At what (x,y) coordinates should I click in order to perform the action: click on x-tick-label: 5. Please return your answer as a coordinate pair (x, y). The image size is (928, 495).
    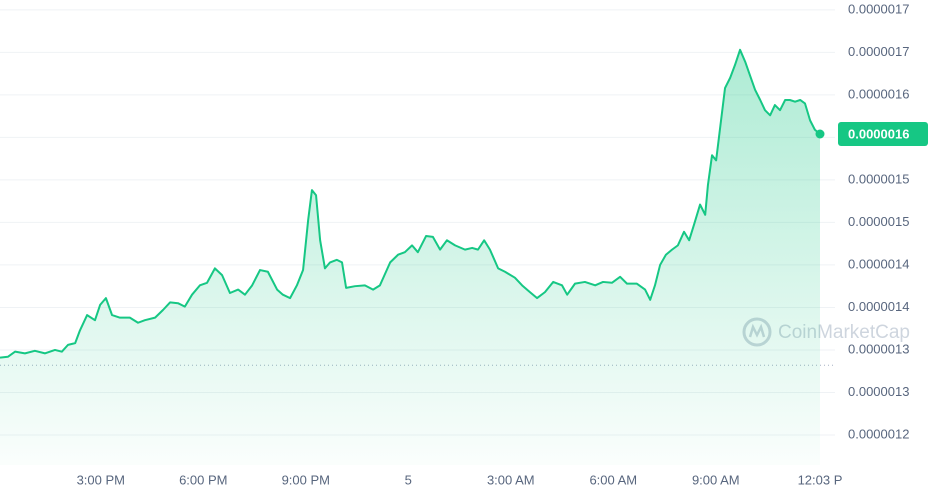
    Looking at the image, I should click on (408, 479).